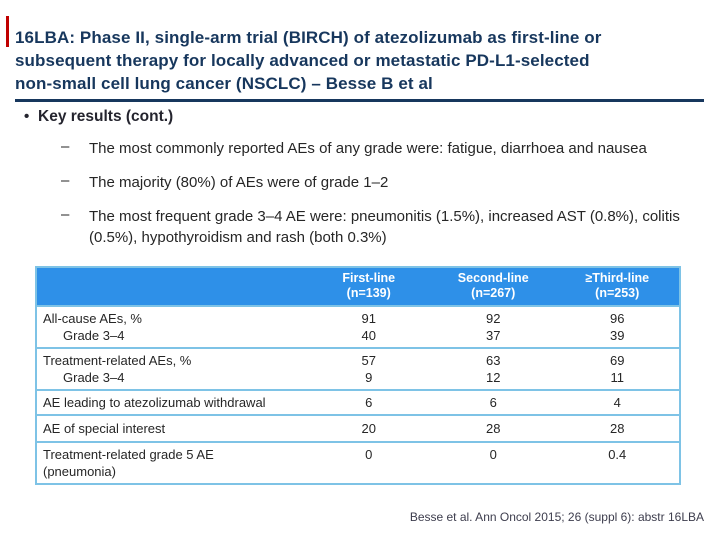  I want to click on value: 69, so click(617, 360).